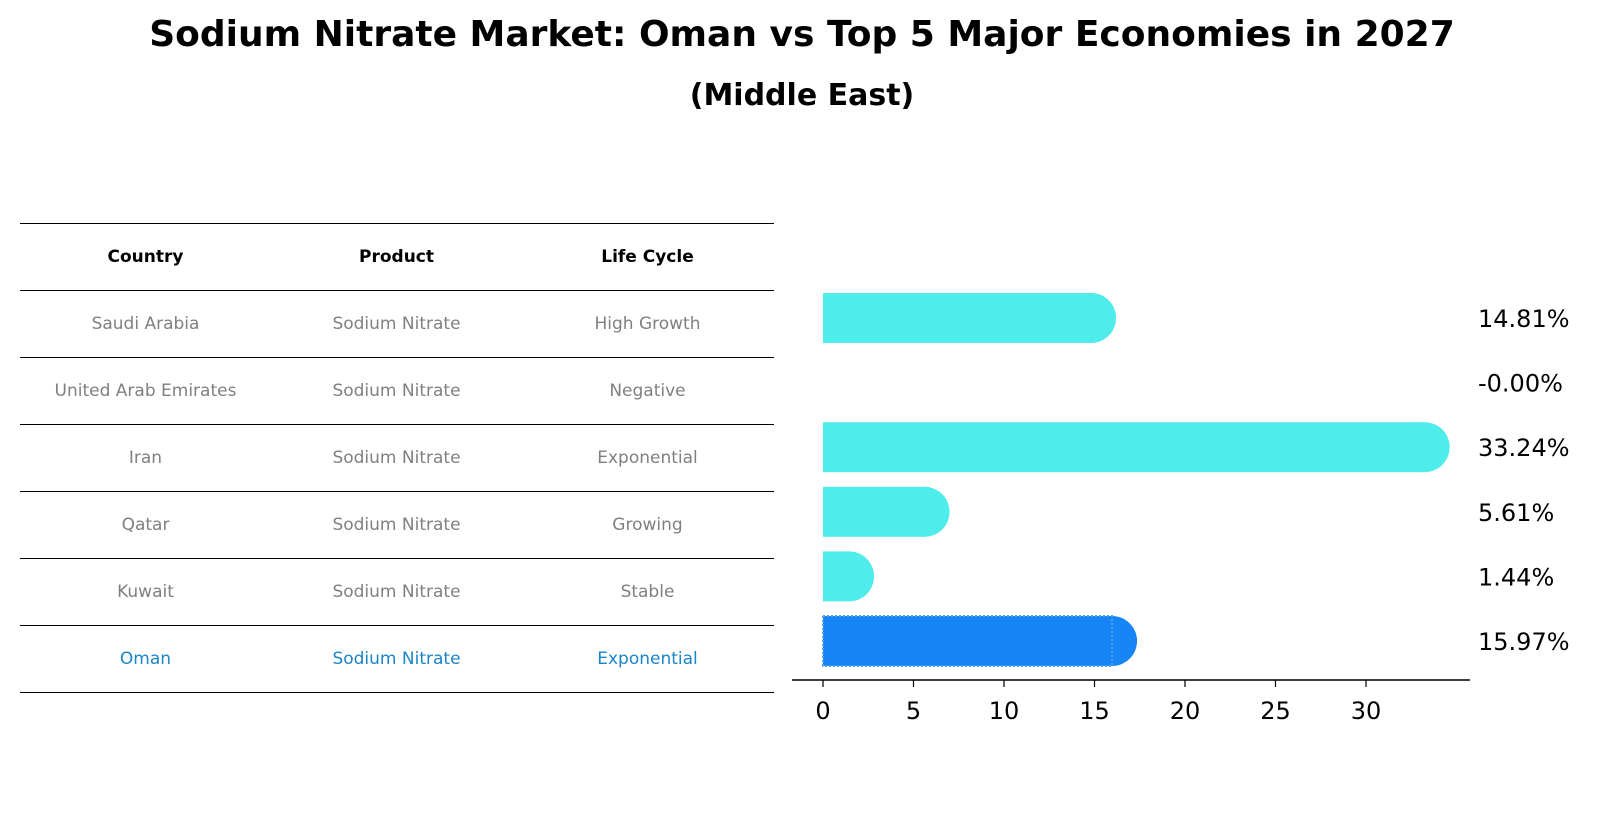 This screenshot has height=823, width=1604. I want to click on table-row: Qatar Sodium Nitrate Growing, so click(397, 524).